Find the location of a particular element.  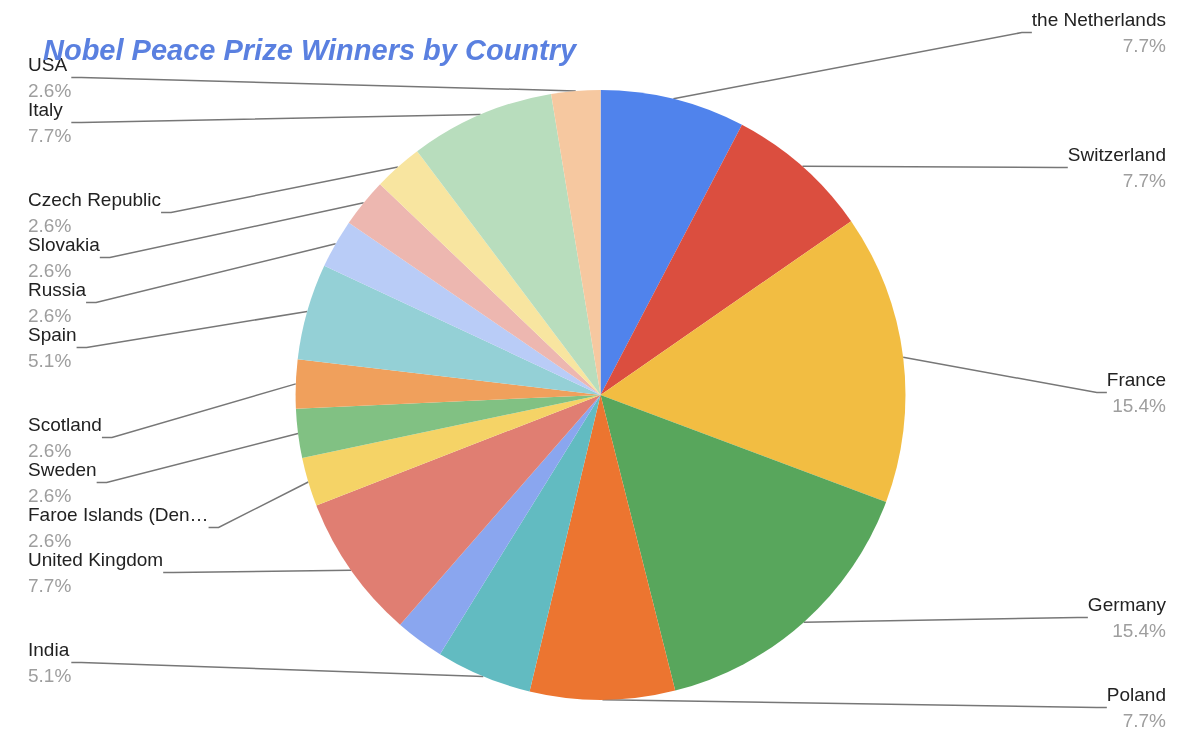

slice-label: Poland is located at coordinates (1136, 694).